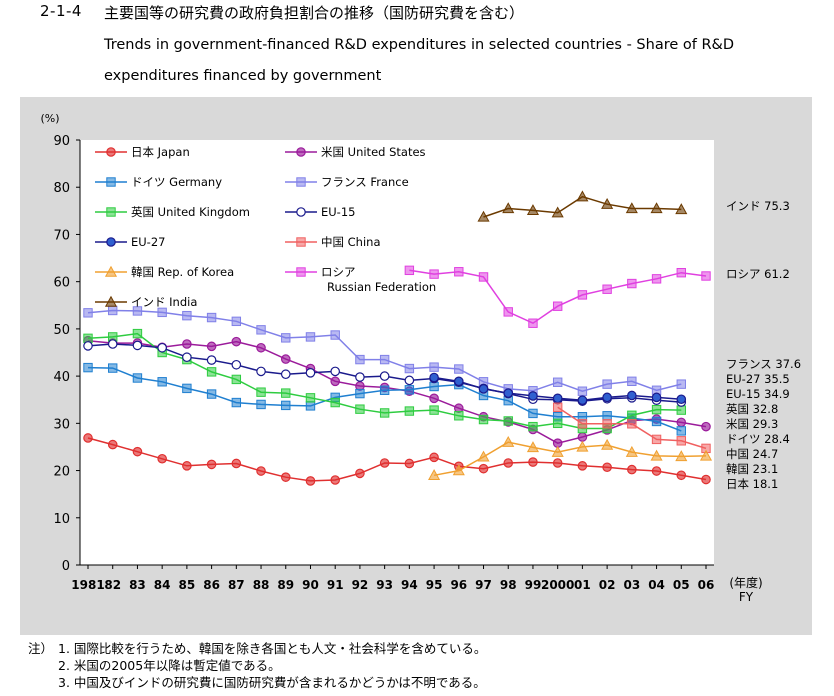  I want to click on x-tick-label: 89, so click(285, 585).